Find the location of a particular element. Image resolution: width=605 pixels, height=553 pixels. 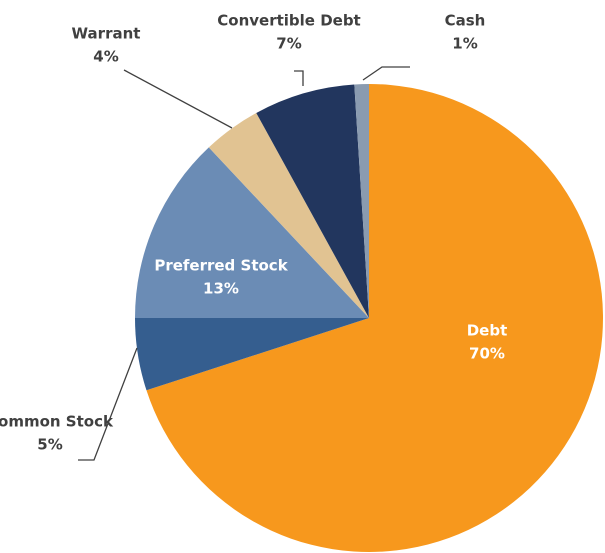

slice-name: Preferred Stock is located at coordinates (221, 266).